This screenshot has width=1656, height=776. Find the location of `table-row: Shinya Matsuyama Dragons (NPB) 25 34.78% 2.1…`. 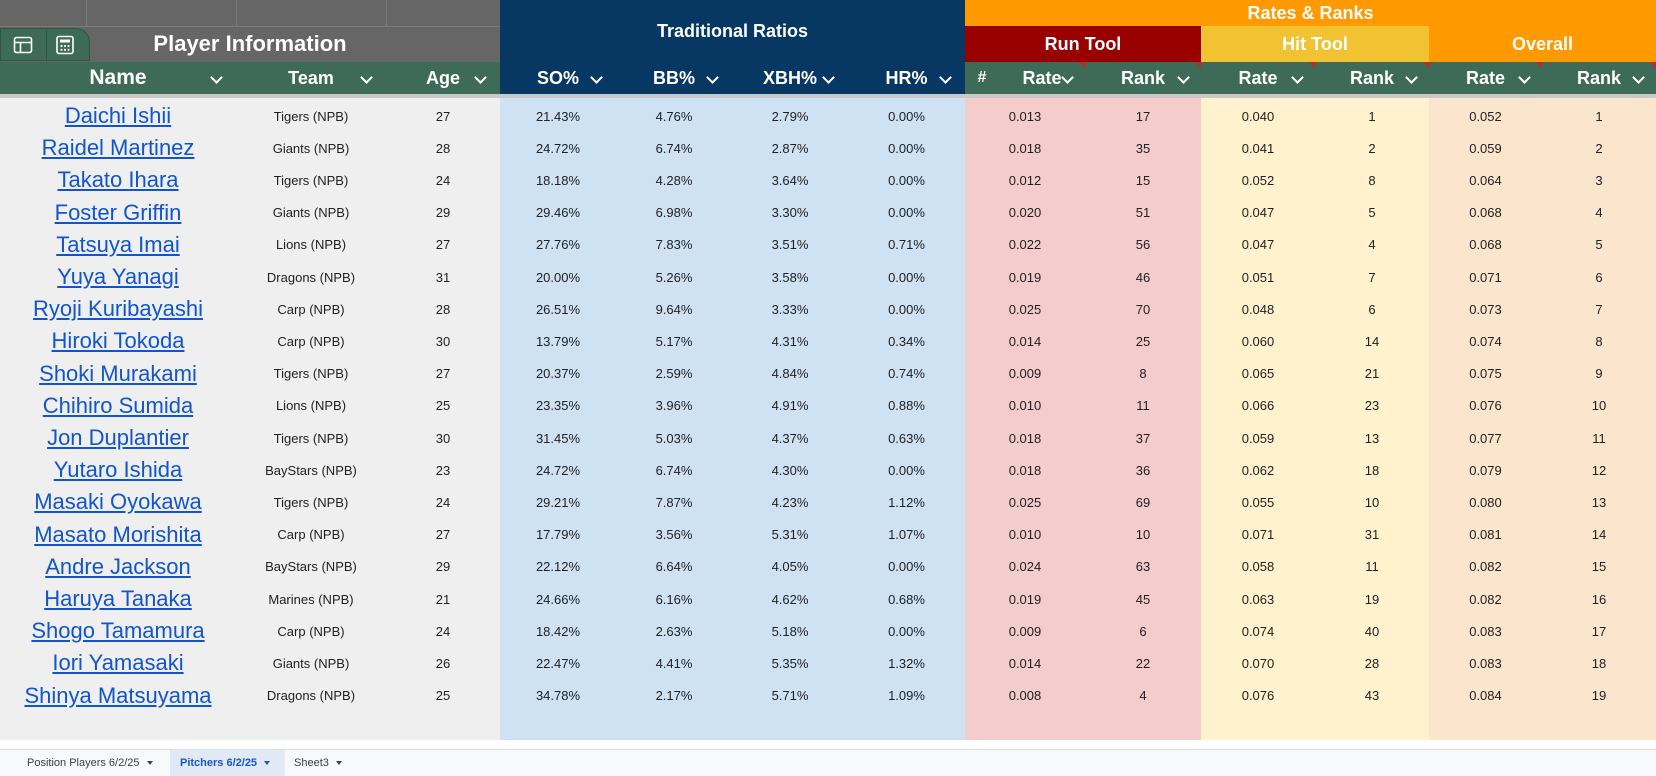

table-row: Shinya Matsuyama Dragons (NPB) 25 34.78% 2.1… is located at coordinates (828, 696).